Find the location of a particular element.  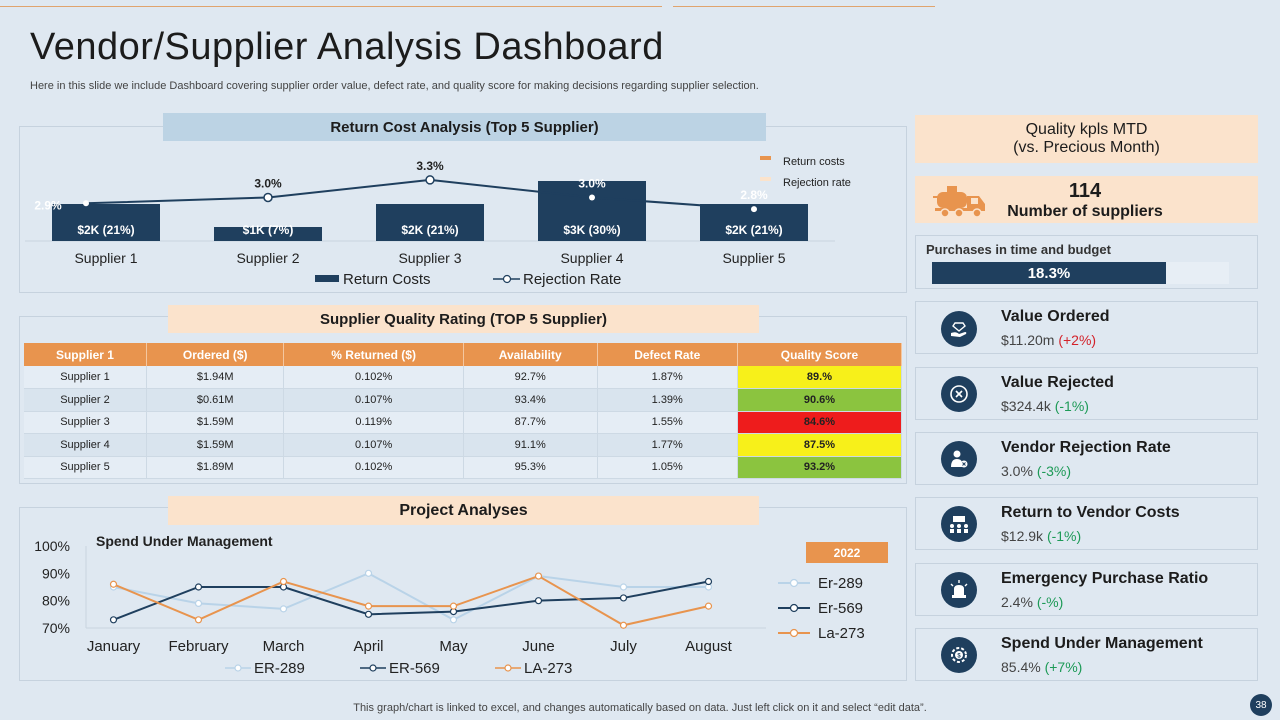

table-cell: 95.3% is located at coordinates (530, 467).